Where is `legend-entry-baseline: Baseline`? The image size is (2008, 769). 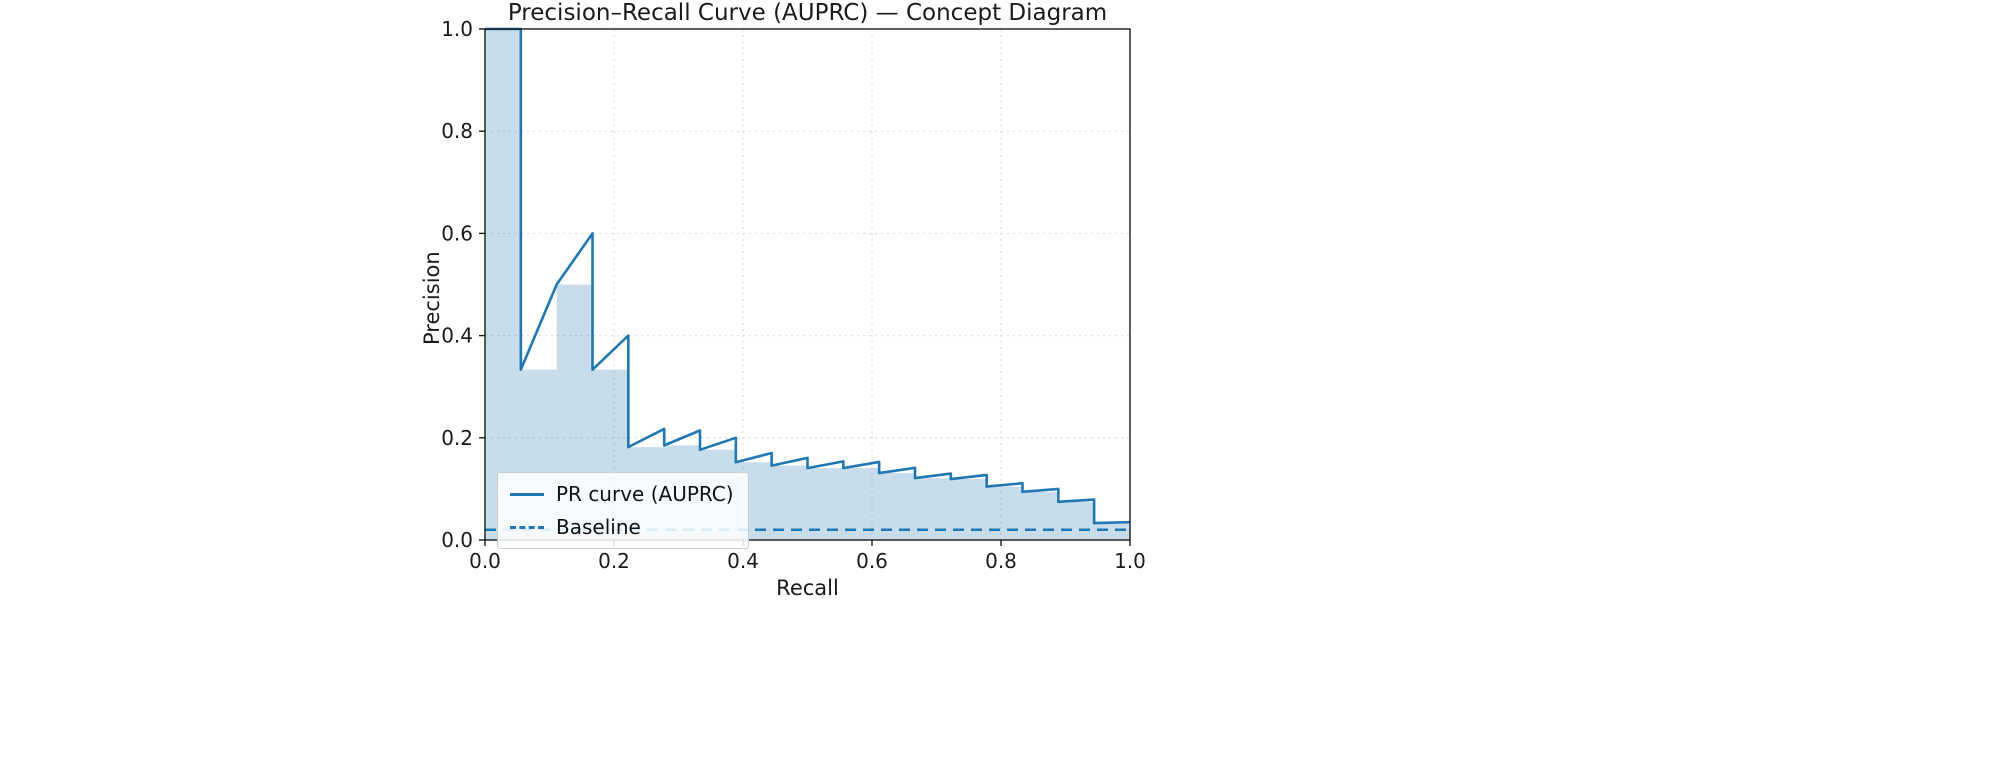 legend-entry-baseline: Baseline is located at coordinates (622, 527).